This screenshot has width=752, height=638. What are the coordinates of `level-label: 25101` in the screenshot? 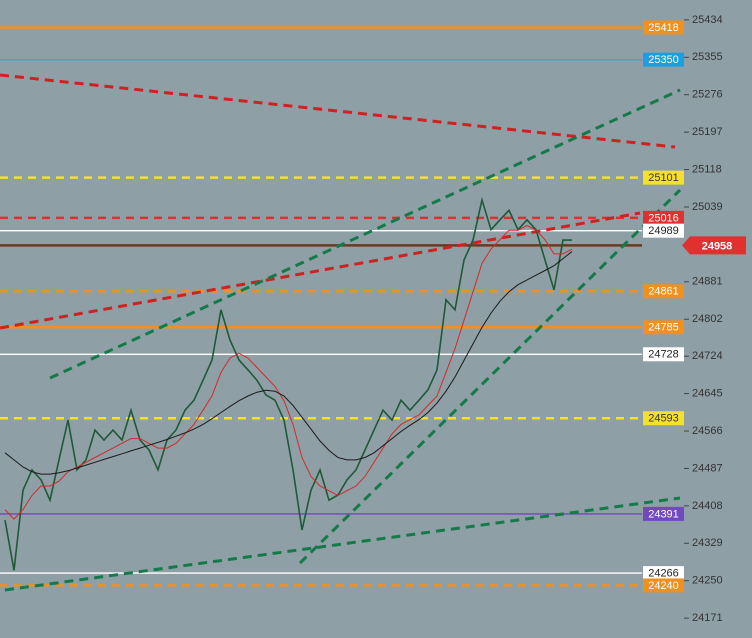 It's located at (663, 178).